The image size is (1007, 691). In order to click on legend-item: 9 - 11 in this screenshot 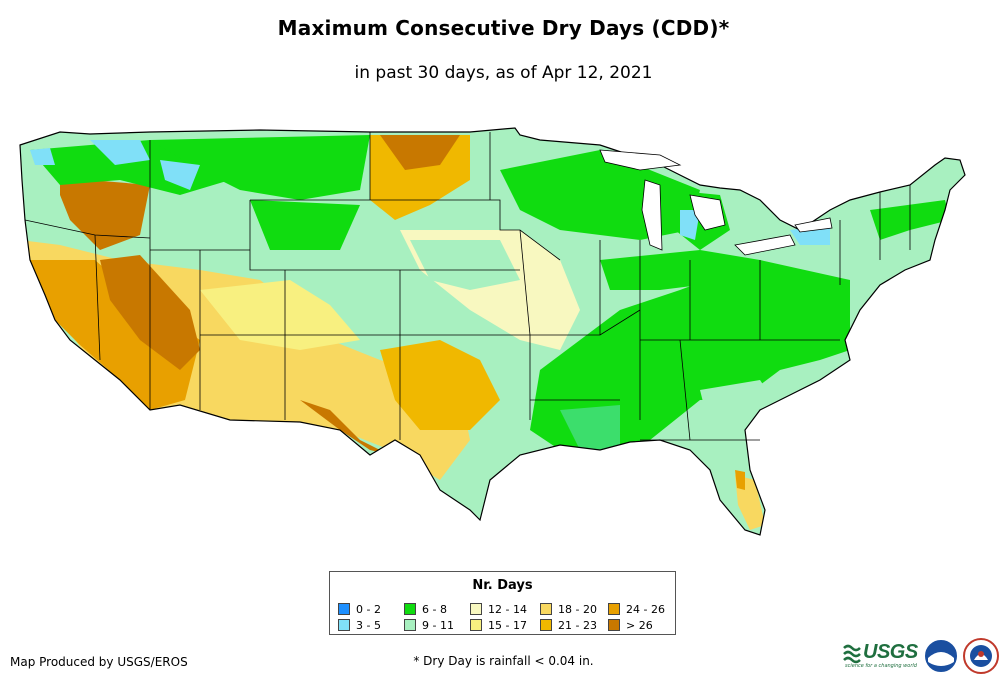, I will do `click(437, 625)`.